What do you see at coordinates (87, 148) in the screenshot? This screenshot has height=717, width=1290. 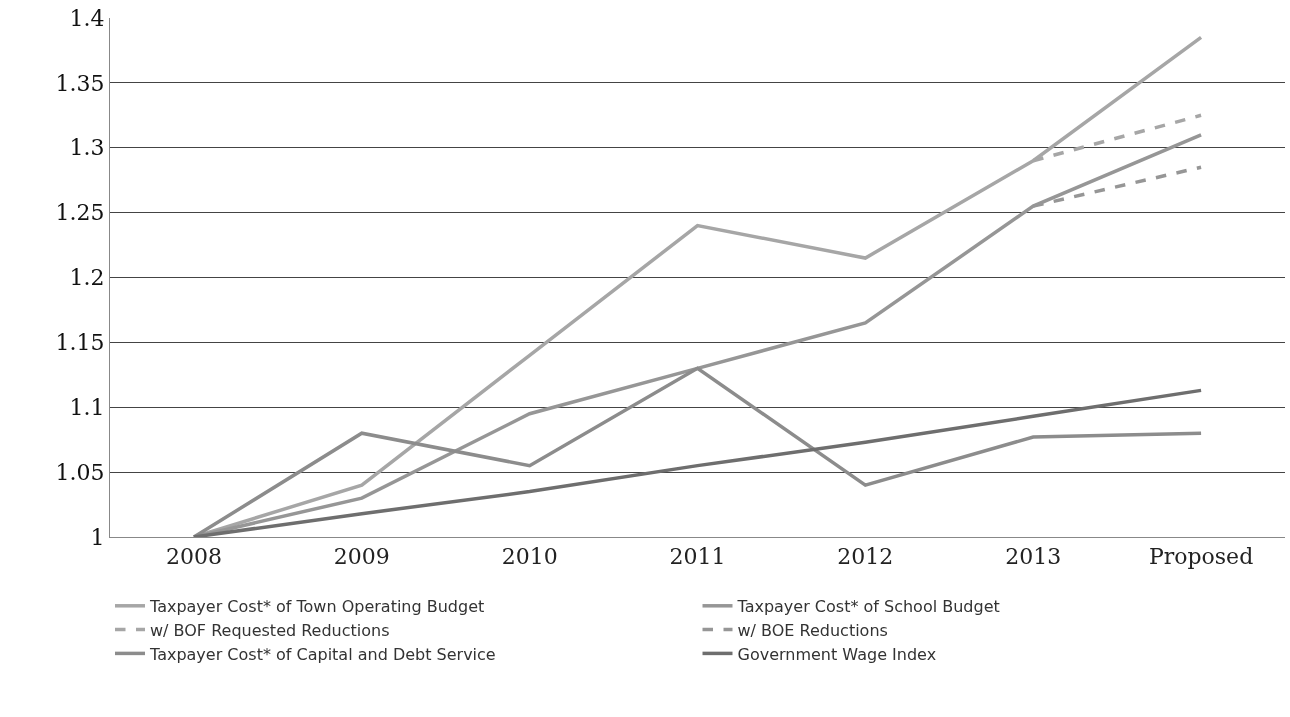 I see `y-tick-label: 1.3` at bounding box center [87, 148].